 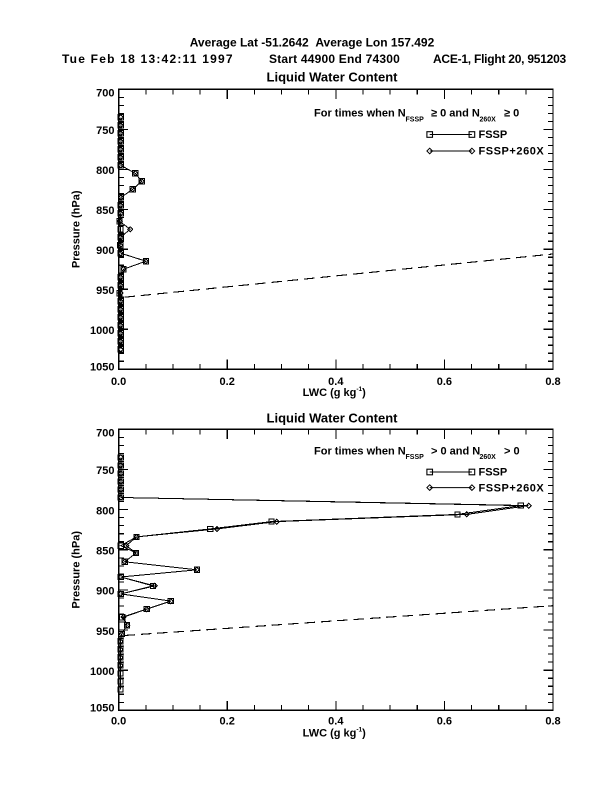 What do you see at coordinates (512, 451) in the screenshot?
I see `svg-text: > 0` at bounding box center [512, 451].